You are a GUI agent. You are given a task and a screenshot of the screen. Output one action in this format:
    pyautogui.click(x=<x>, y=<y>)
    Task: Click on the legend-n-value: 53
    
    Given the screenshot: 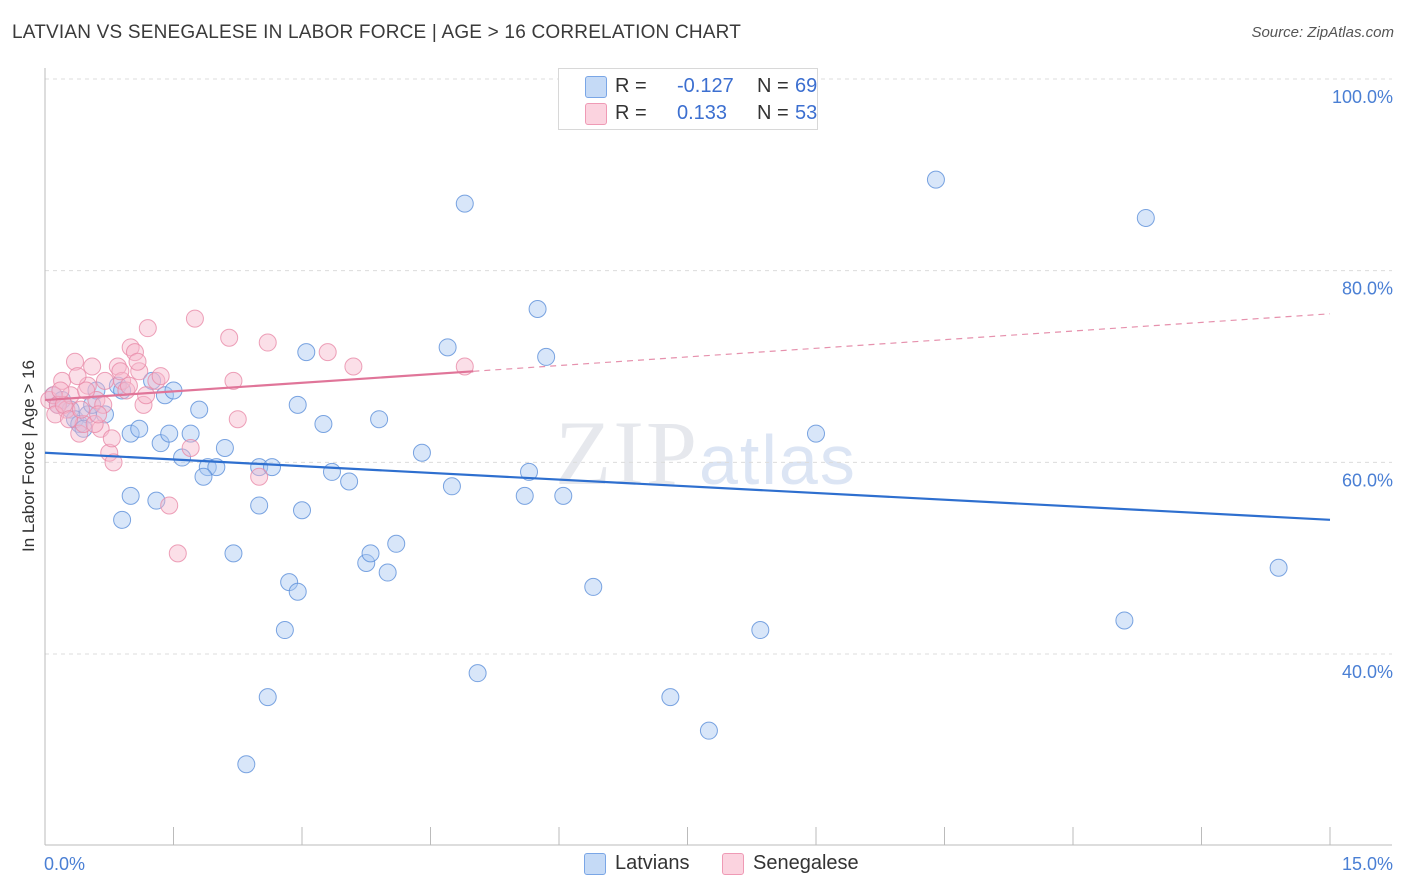 What is the action you would take?
    pyautogui.click(x=806, y=113)
    